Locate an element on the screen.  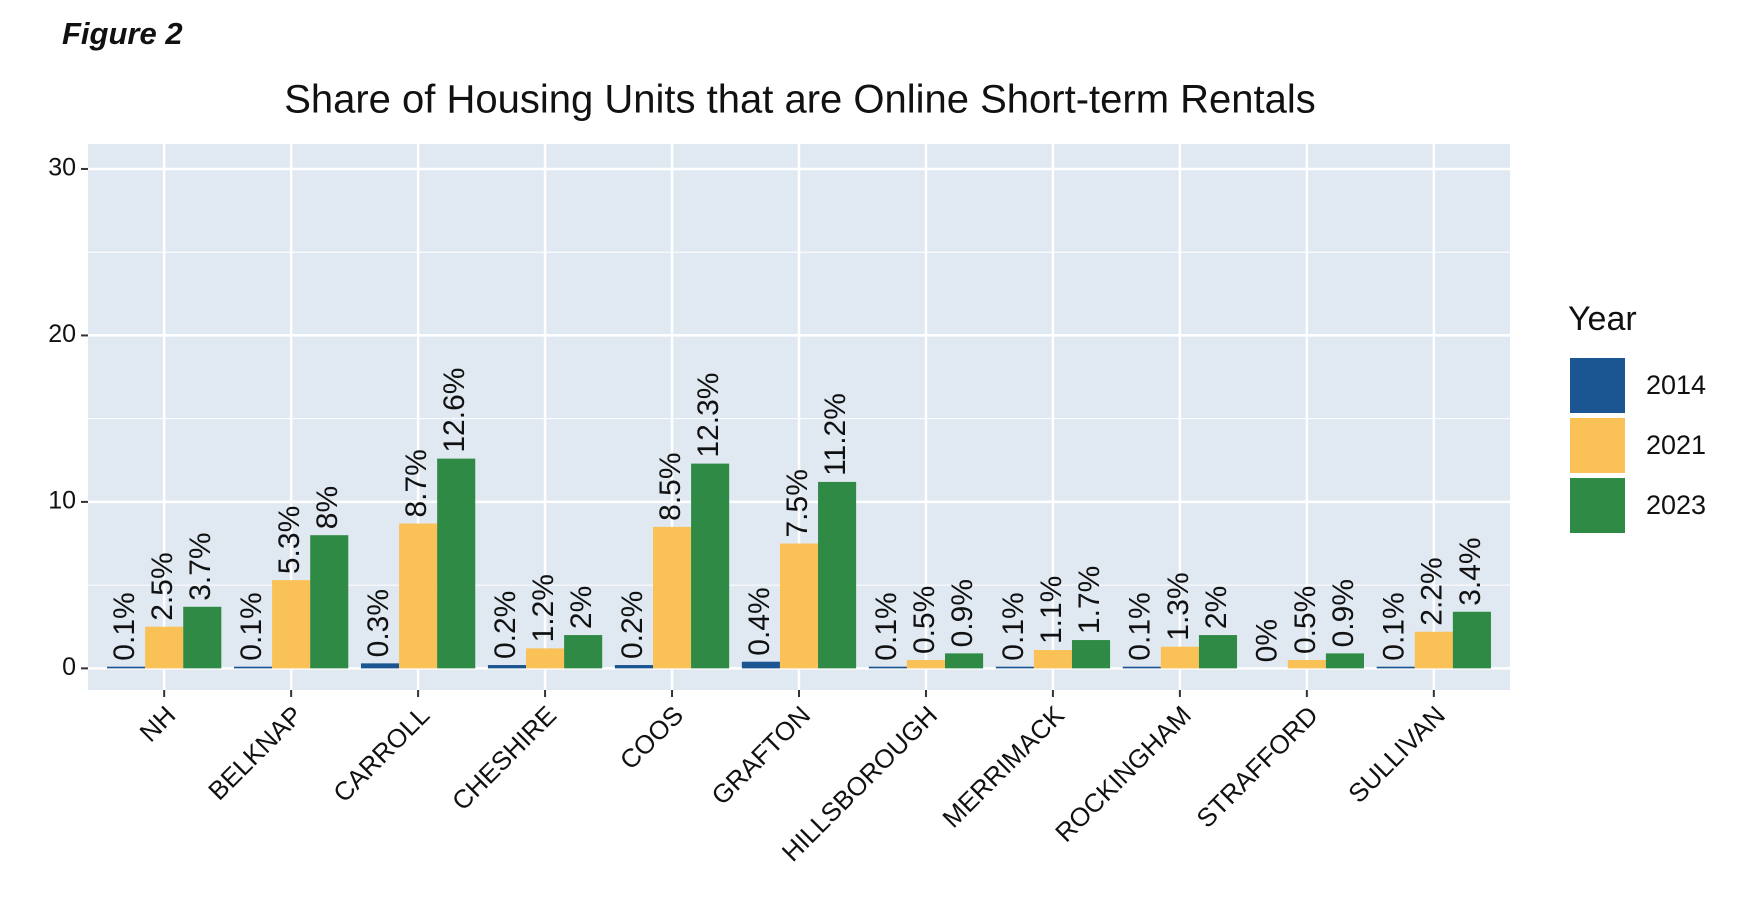
x-tick-label: SULLIVAN is located at coordinates (1396, 754).